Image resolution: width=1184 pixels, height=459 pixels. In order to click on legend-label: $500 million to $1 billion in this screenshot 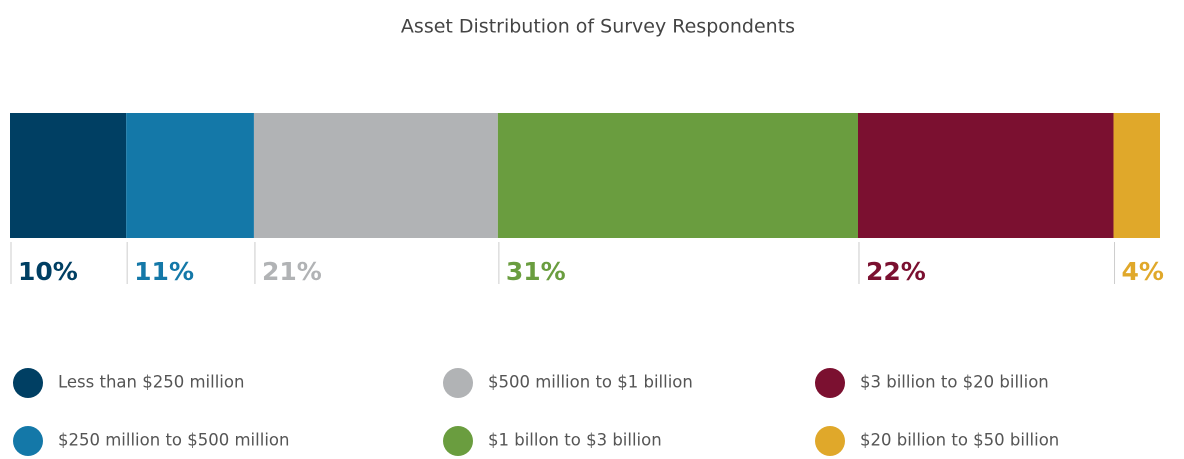, I will do `click(590, 382)`.